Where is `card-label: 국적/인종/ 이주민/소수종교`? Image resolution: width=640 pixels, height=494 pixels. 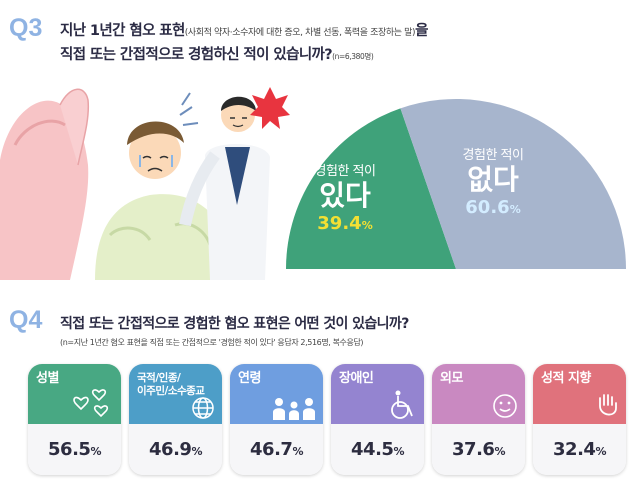 card-label: 국적/인종/ 이주민/소수종교 is located at coordinates (171, 384).